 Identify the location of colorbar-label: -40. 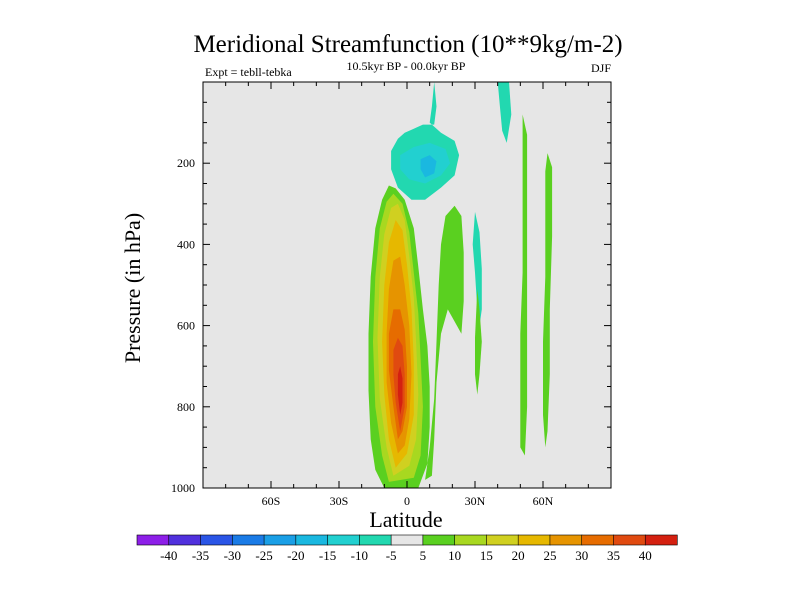
(168, 555).